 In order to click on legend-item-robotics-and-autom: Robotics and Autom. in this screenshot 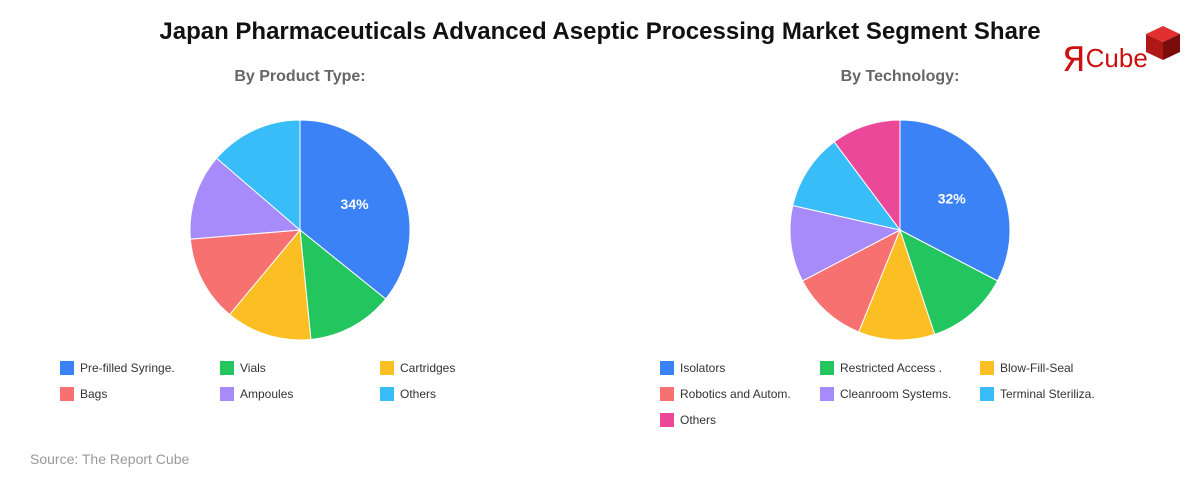, I will do `click(725, 394)`.